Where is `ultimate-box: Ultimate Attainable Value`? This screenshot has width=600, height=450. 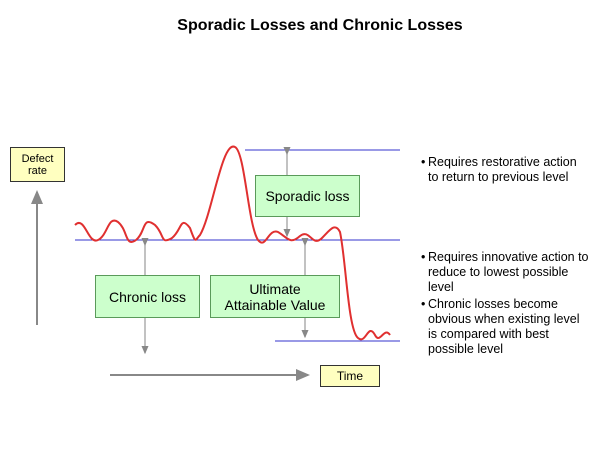
ultimate-box: Ultimate Attainable Value is located at coordinates (275, 296).